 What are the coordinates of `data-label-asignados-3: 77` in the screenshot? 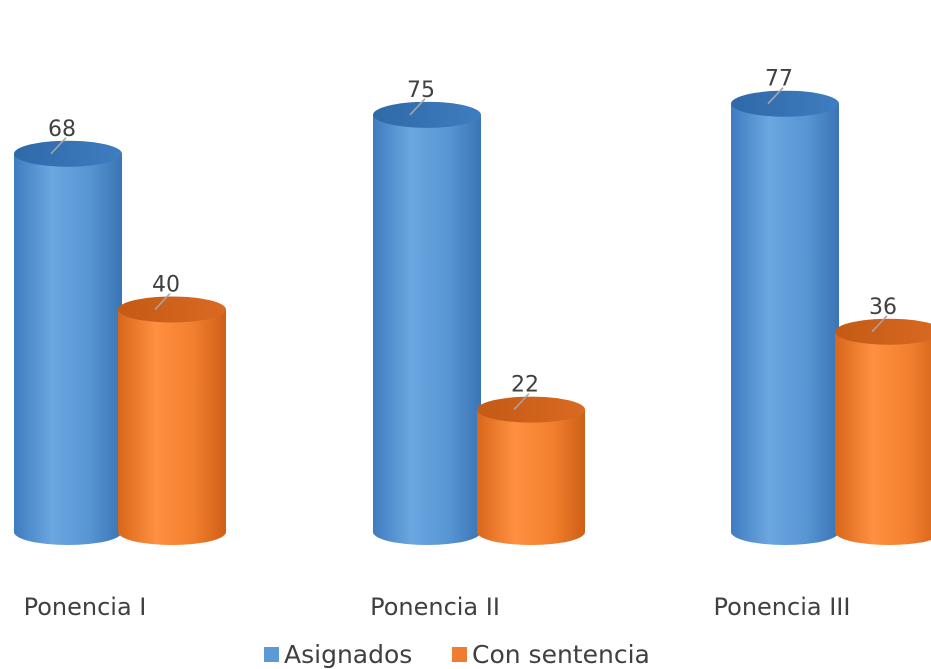 It's located at (779, 79).